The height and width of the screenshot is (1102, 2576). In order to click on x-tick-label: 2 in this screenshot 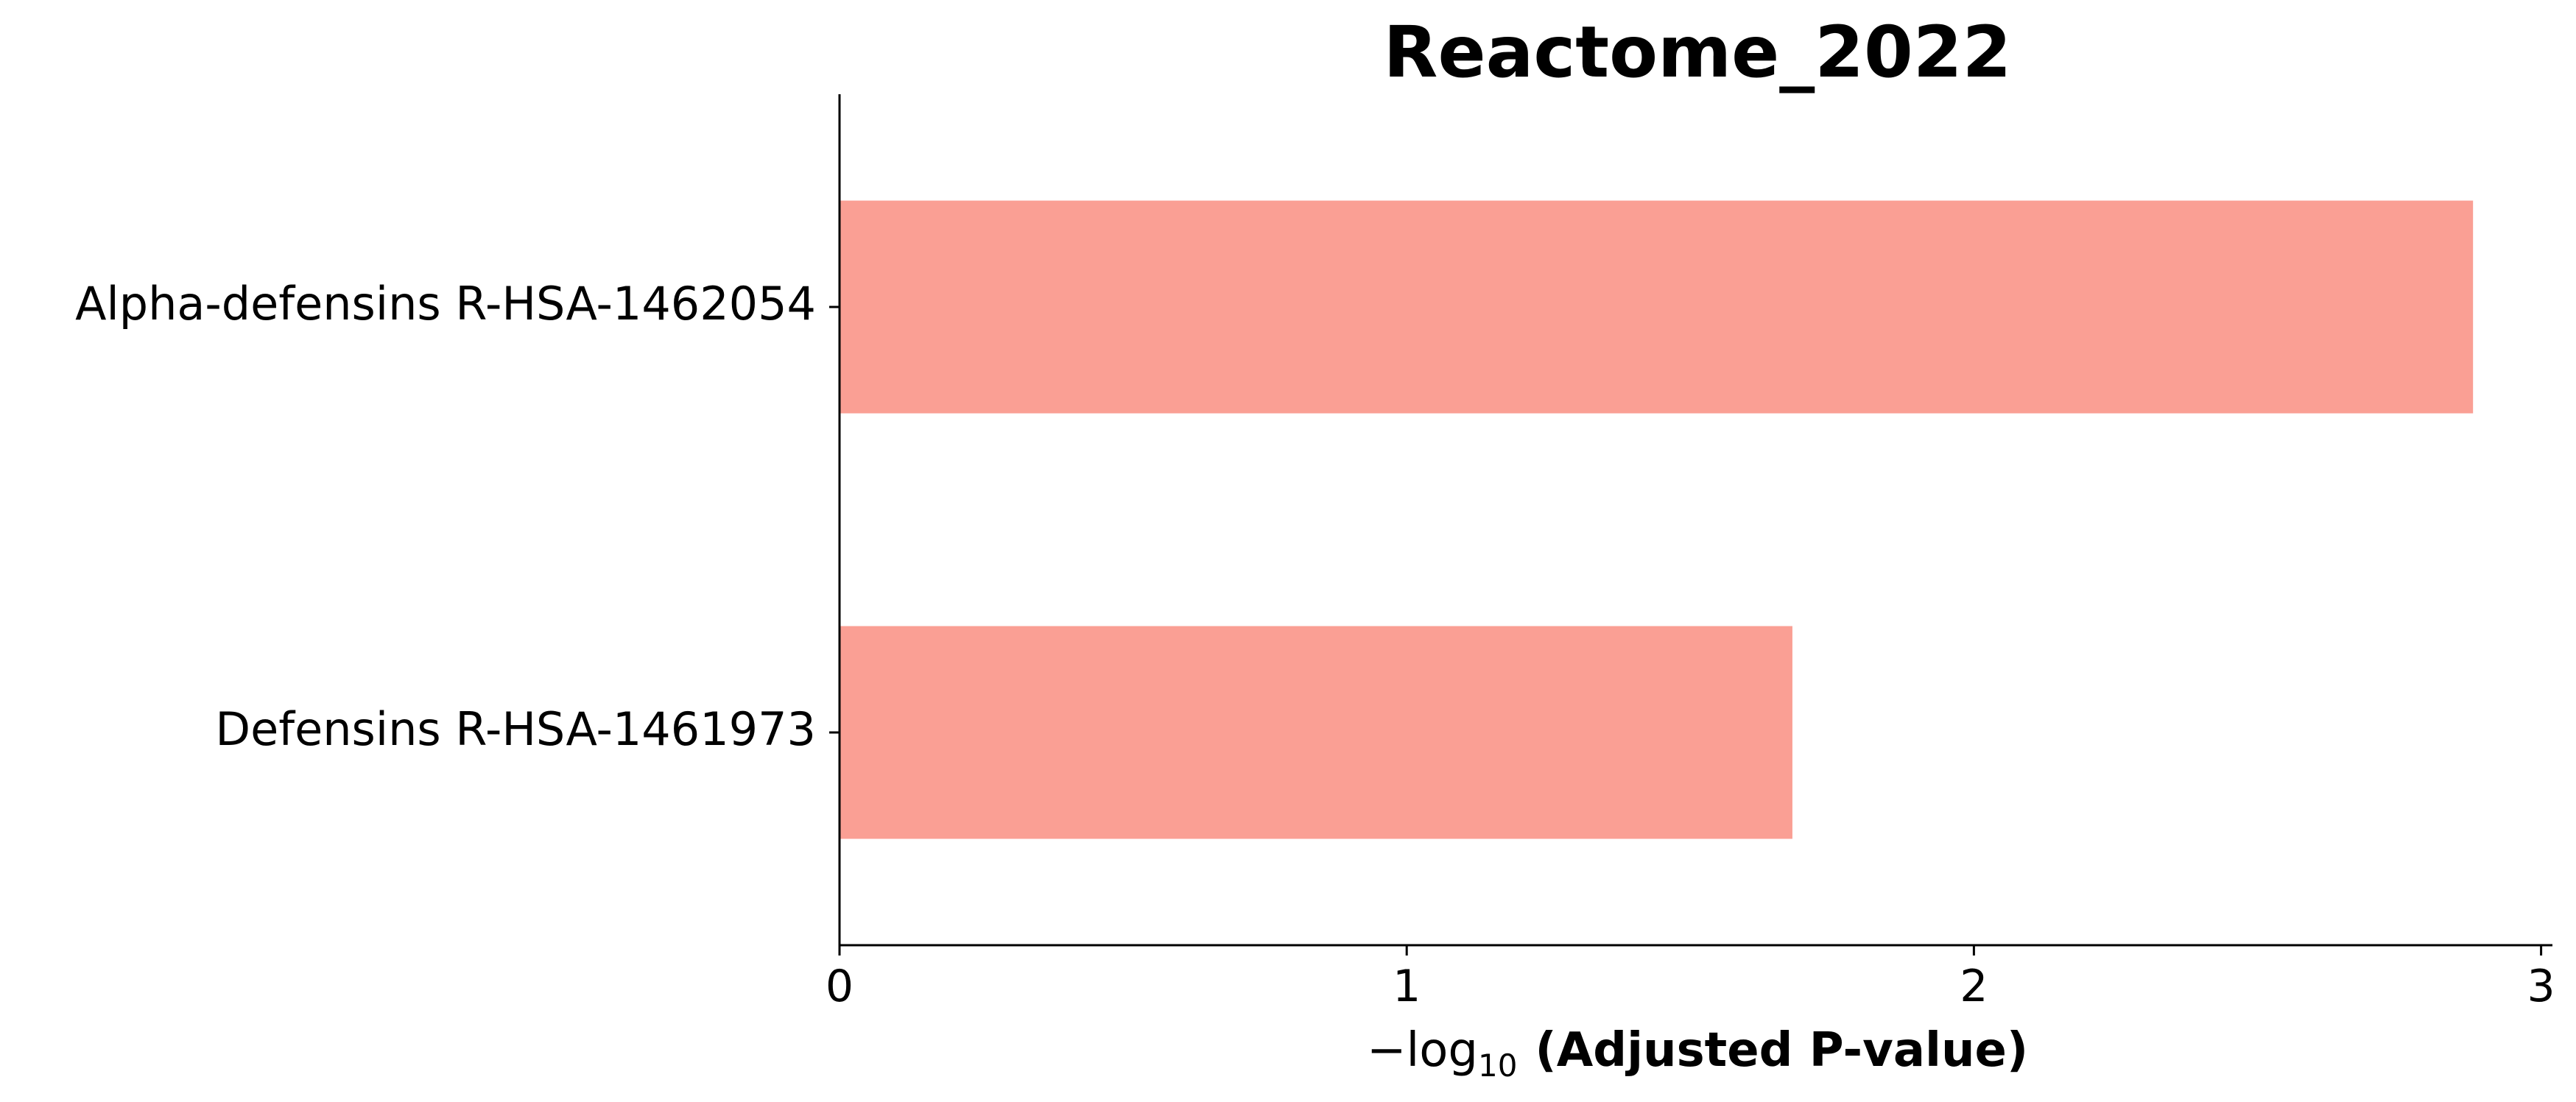, I will do `click(1974, 986)`.